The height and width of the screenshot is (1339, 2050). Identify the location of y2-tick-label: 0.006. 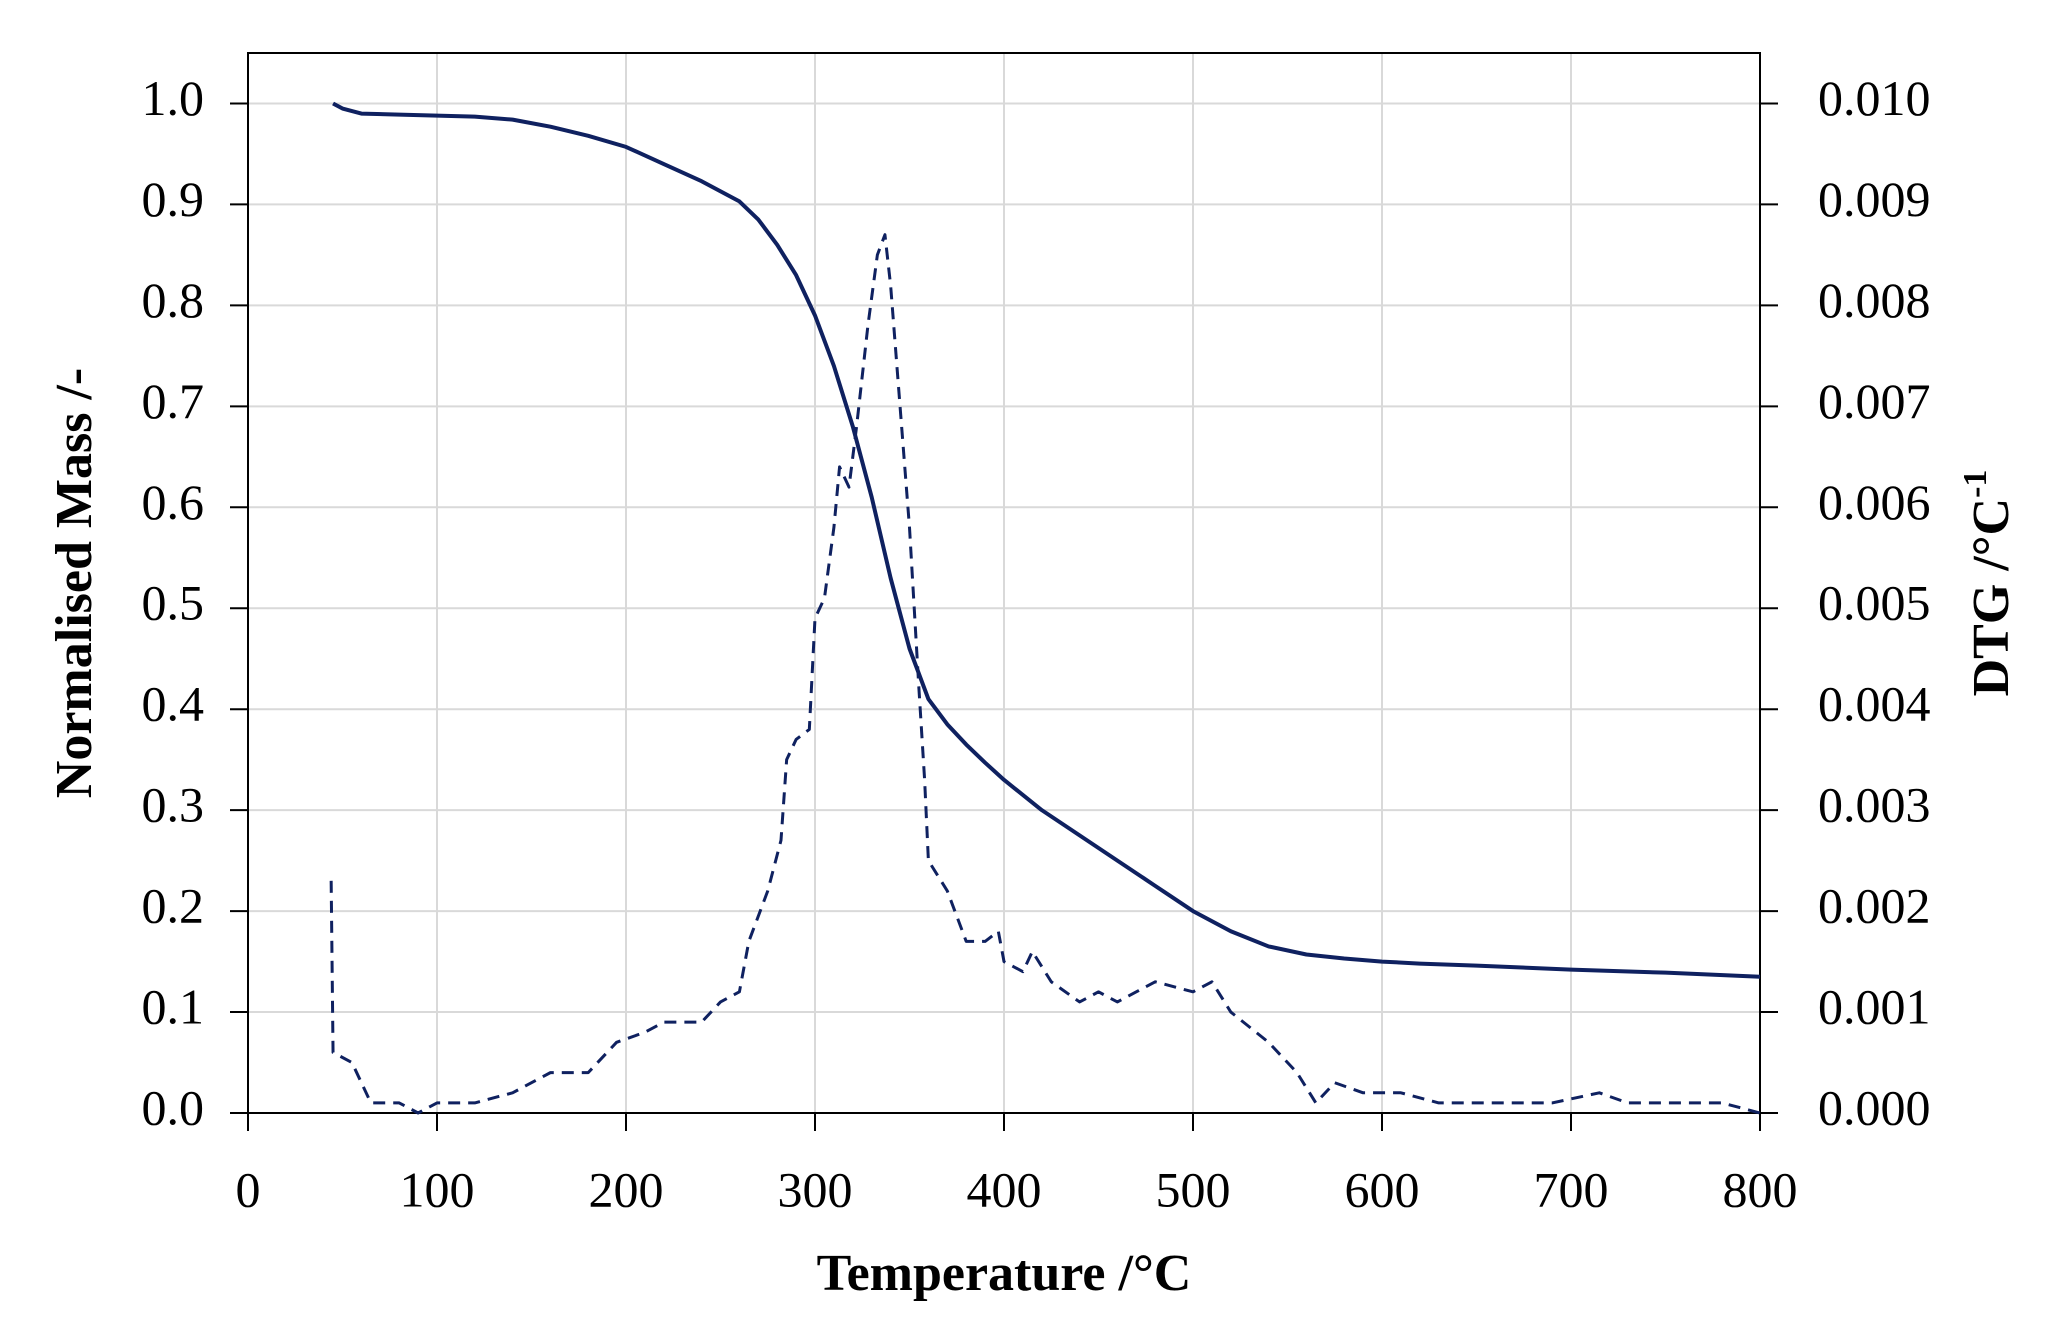
(1874, 502).